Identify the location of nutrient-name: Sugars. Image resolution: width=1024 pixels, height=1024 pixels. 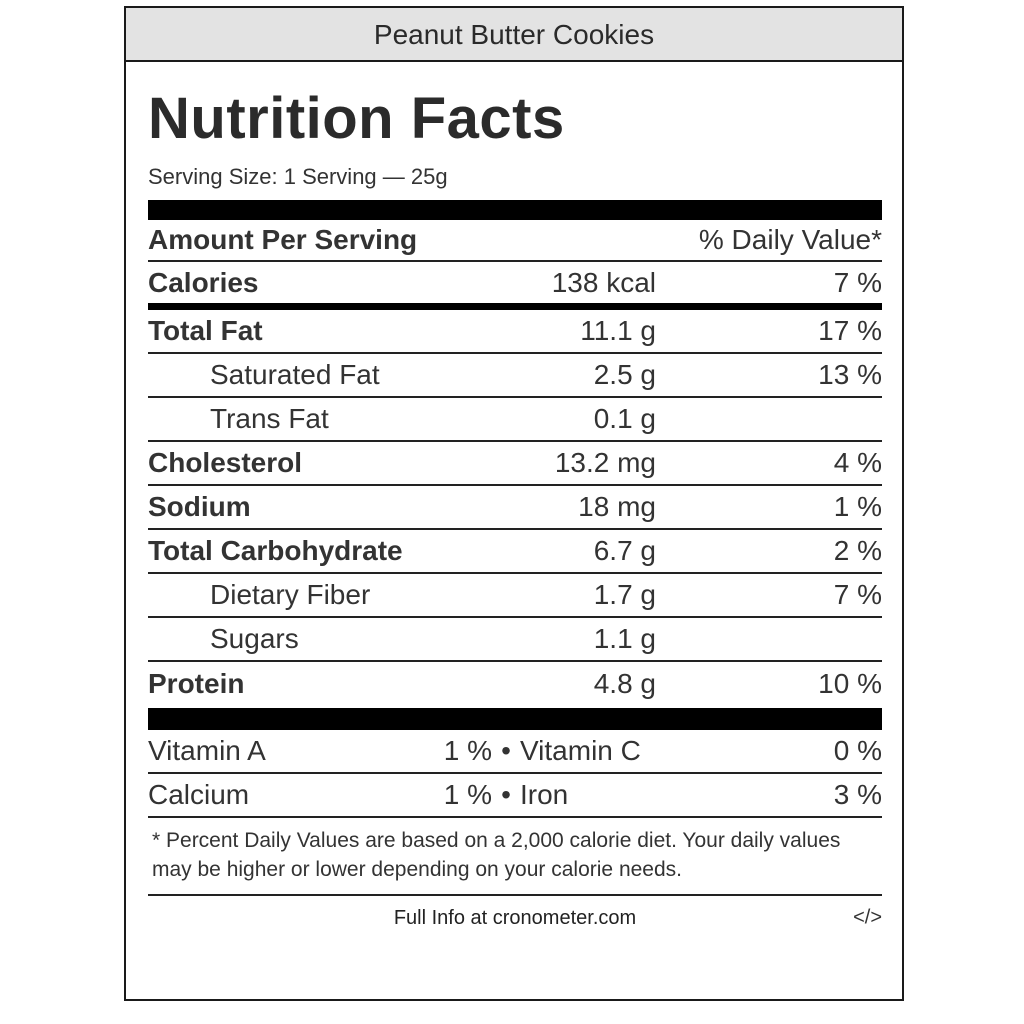
(254, 638).